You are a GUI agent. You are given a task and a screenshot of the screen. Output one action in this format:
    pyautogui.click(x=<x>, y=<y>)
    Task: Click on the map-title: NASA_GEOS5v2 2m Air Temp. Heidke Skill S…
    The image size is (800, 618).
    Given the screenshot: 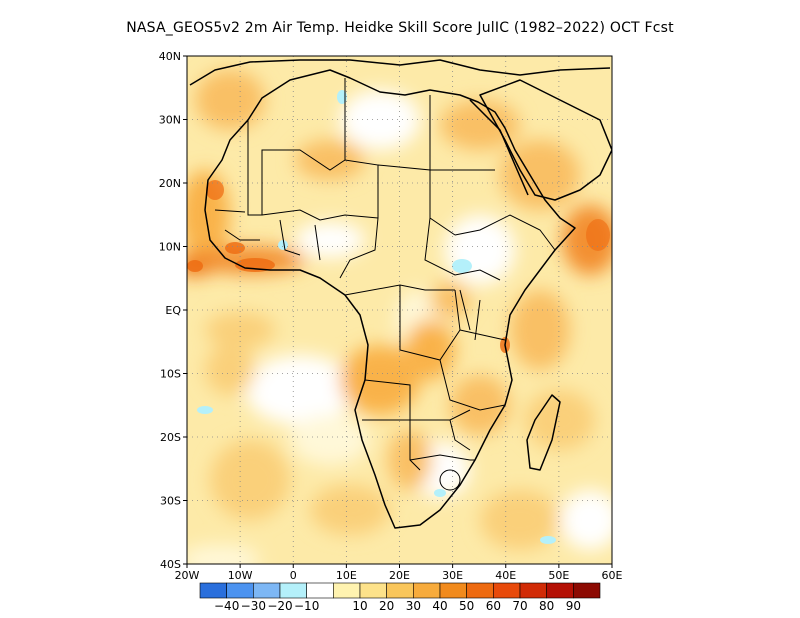 What is the action you would take?
    pyautogui.click(x=400, y=28)
    